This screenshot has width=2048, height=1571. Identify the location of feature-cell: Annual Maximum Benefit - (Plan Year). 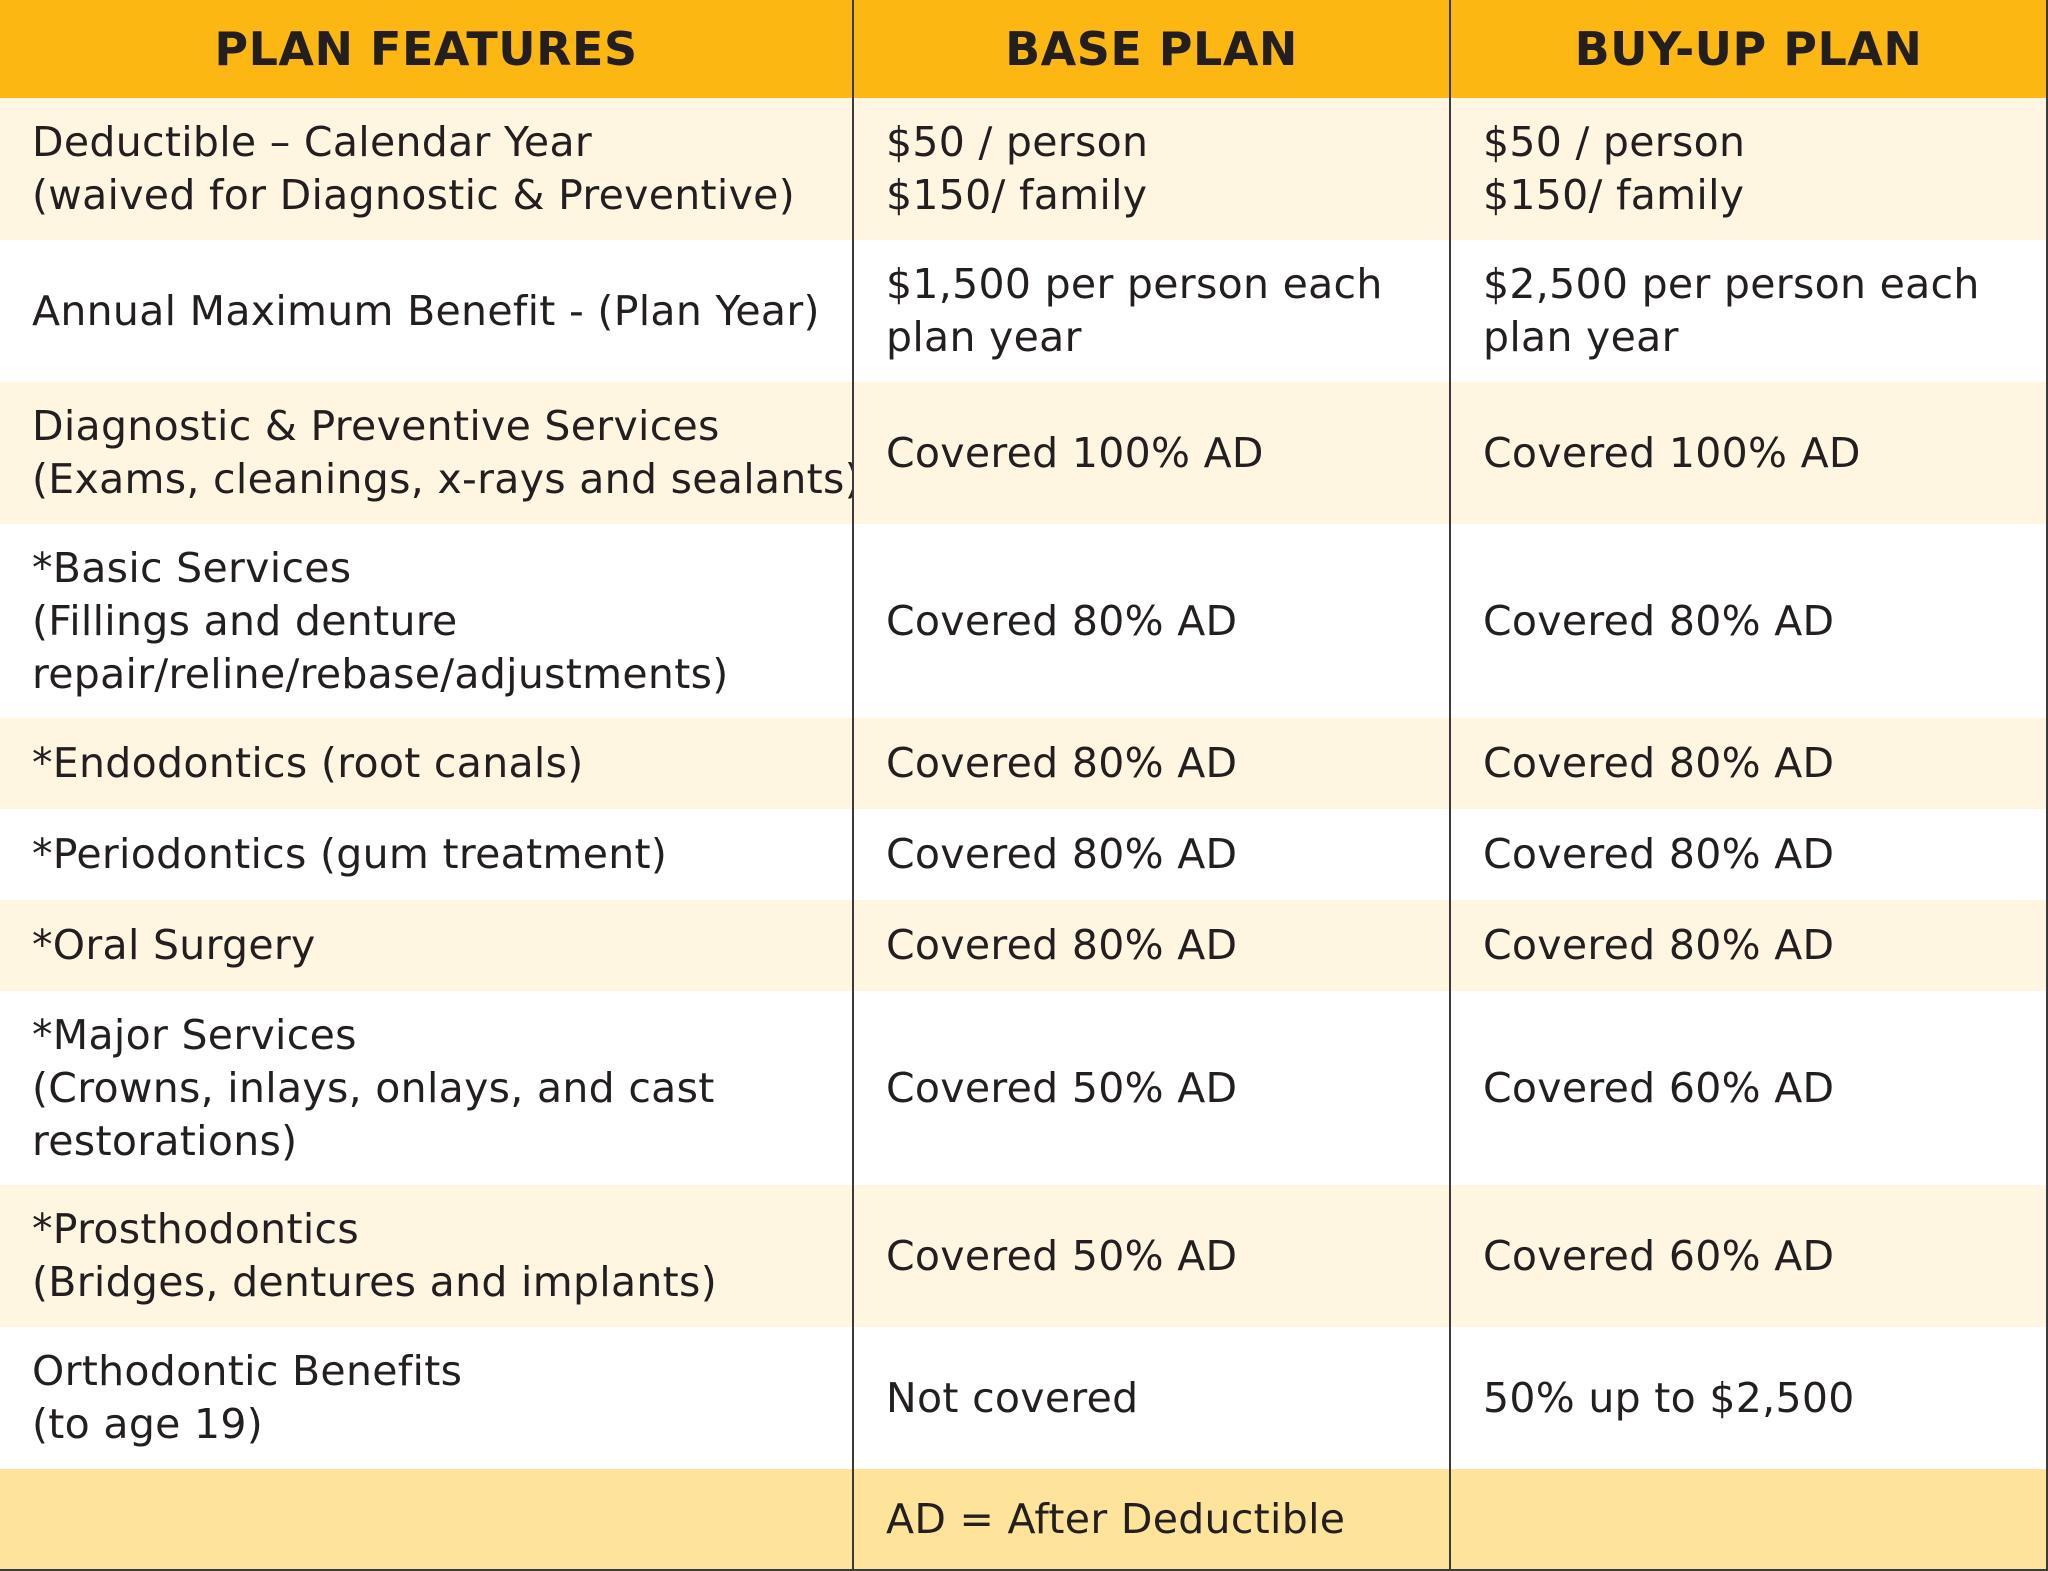
(426, 311).